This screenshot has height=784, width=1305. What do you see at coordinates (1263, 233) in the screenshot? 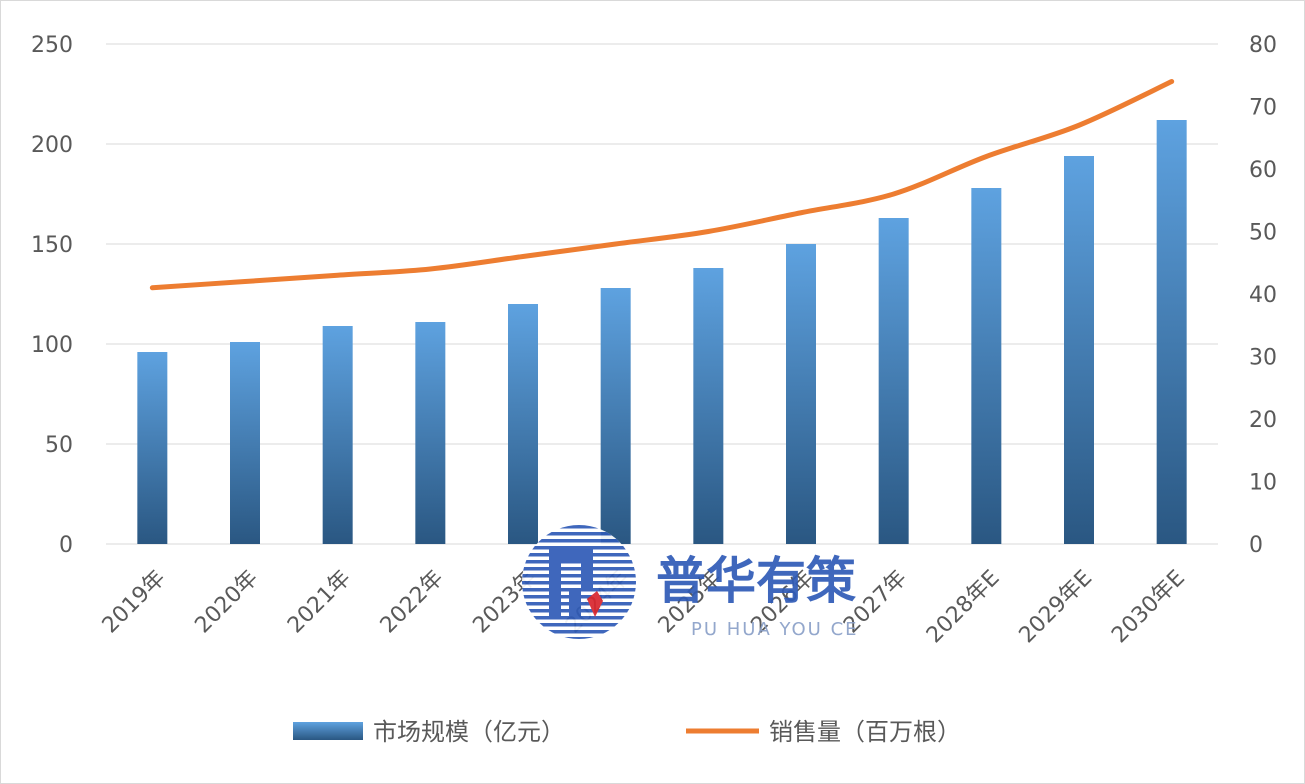
I see `right-tick-label: 50` at bounding box center [1263, 233].